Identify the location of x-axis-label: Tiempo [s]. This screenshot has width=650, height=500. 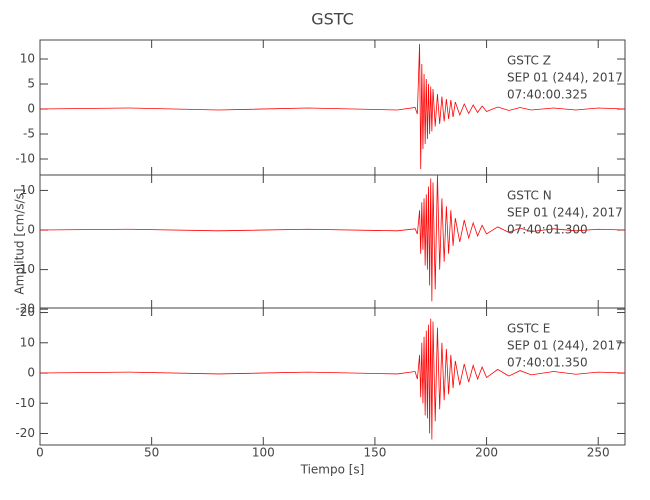
(332, 470).